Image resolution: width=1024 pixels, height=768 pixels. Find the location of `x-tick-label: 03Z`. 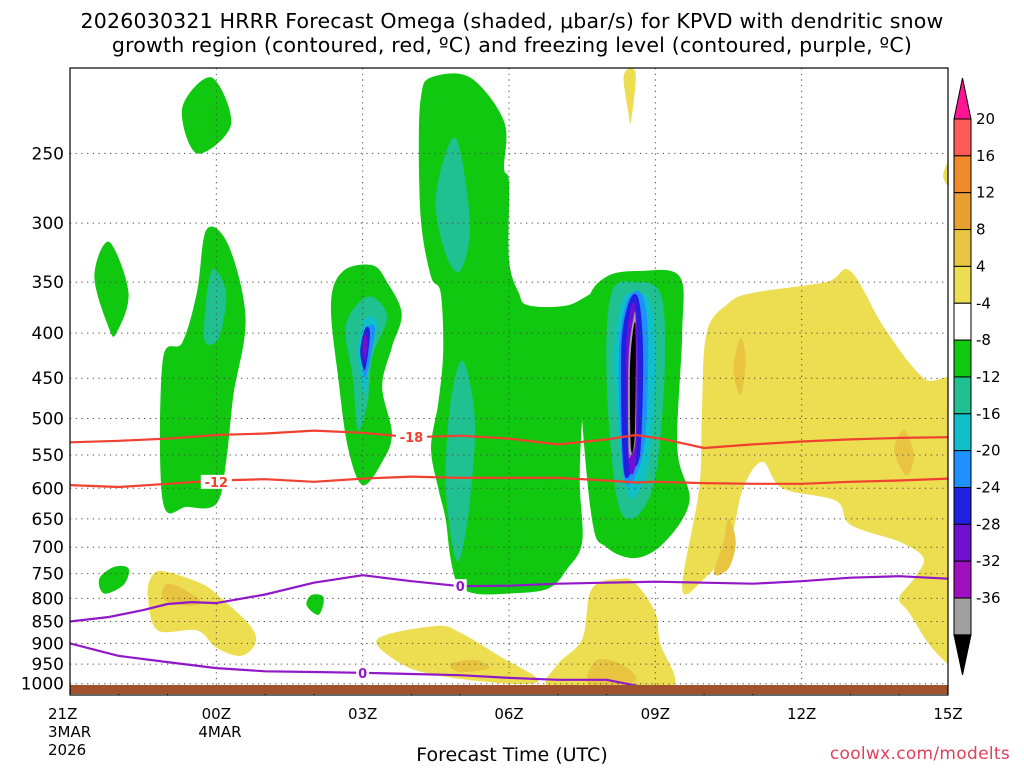

x-tick-label: 03Z is located at coordinates (362, 714).